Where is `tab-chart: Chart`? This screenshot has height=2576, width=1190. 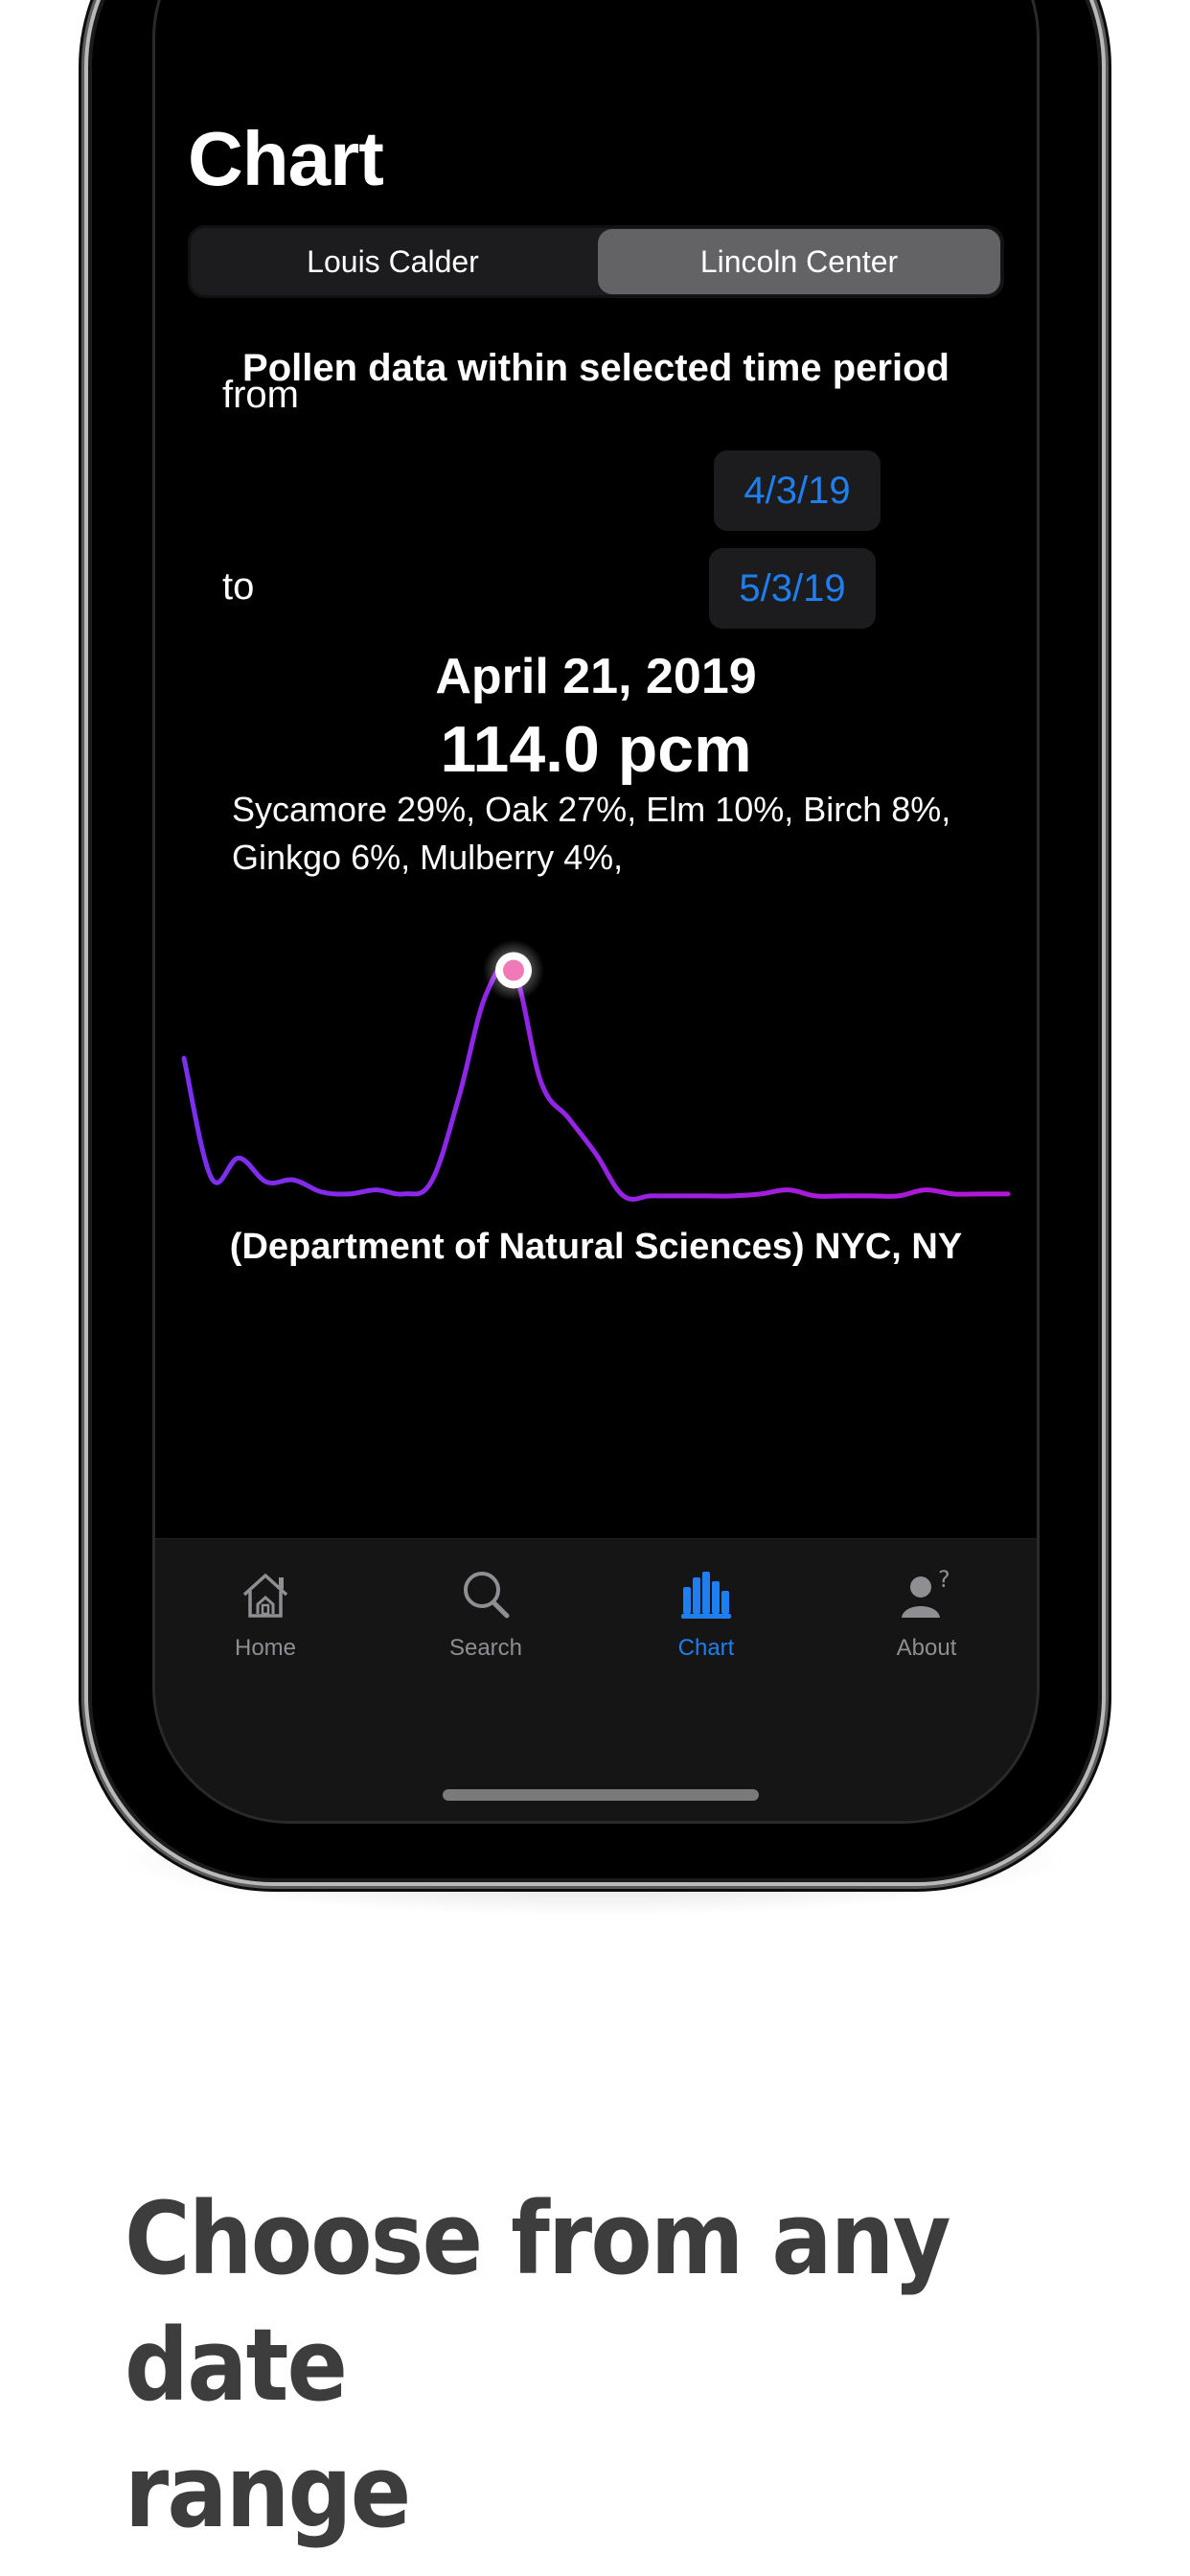
tab-chart: Chart is located at coordinates (706, 1611).